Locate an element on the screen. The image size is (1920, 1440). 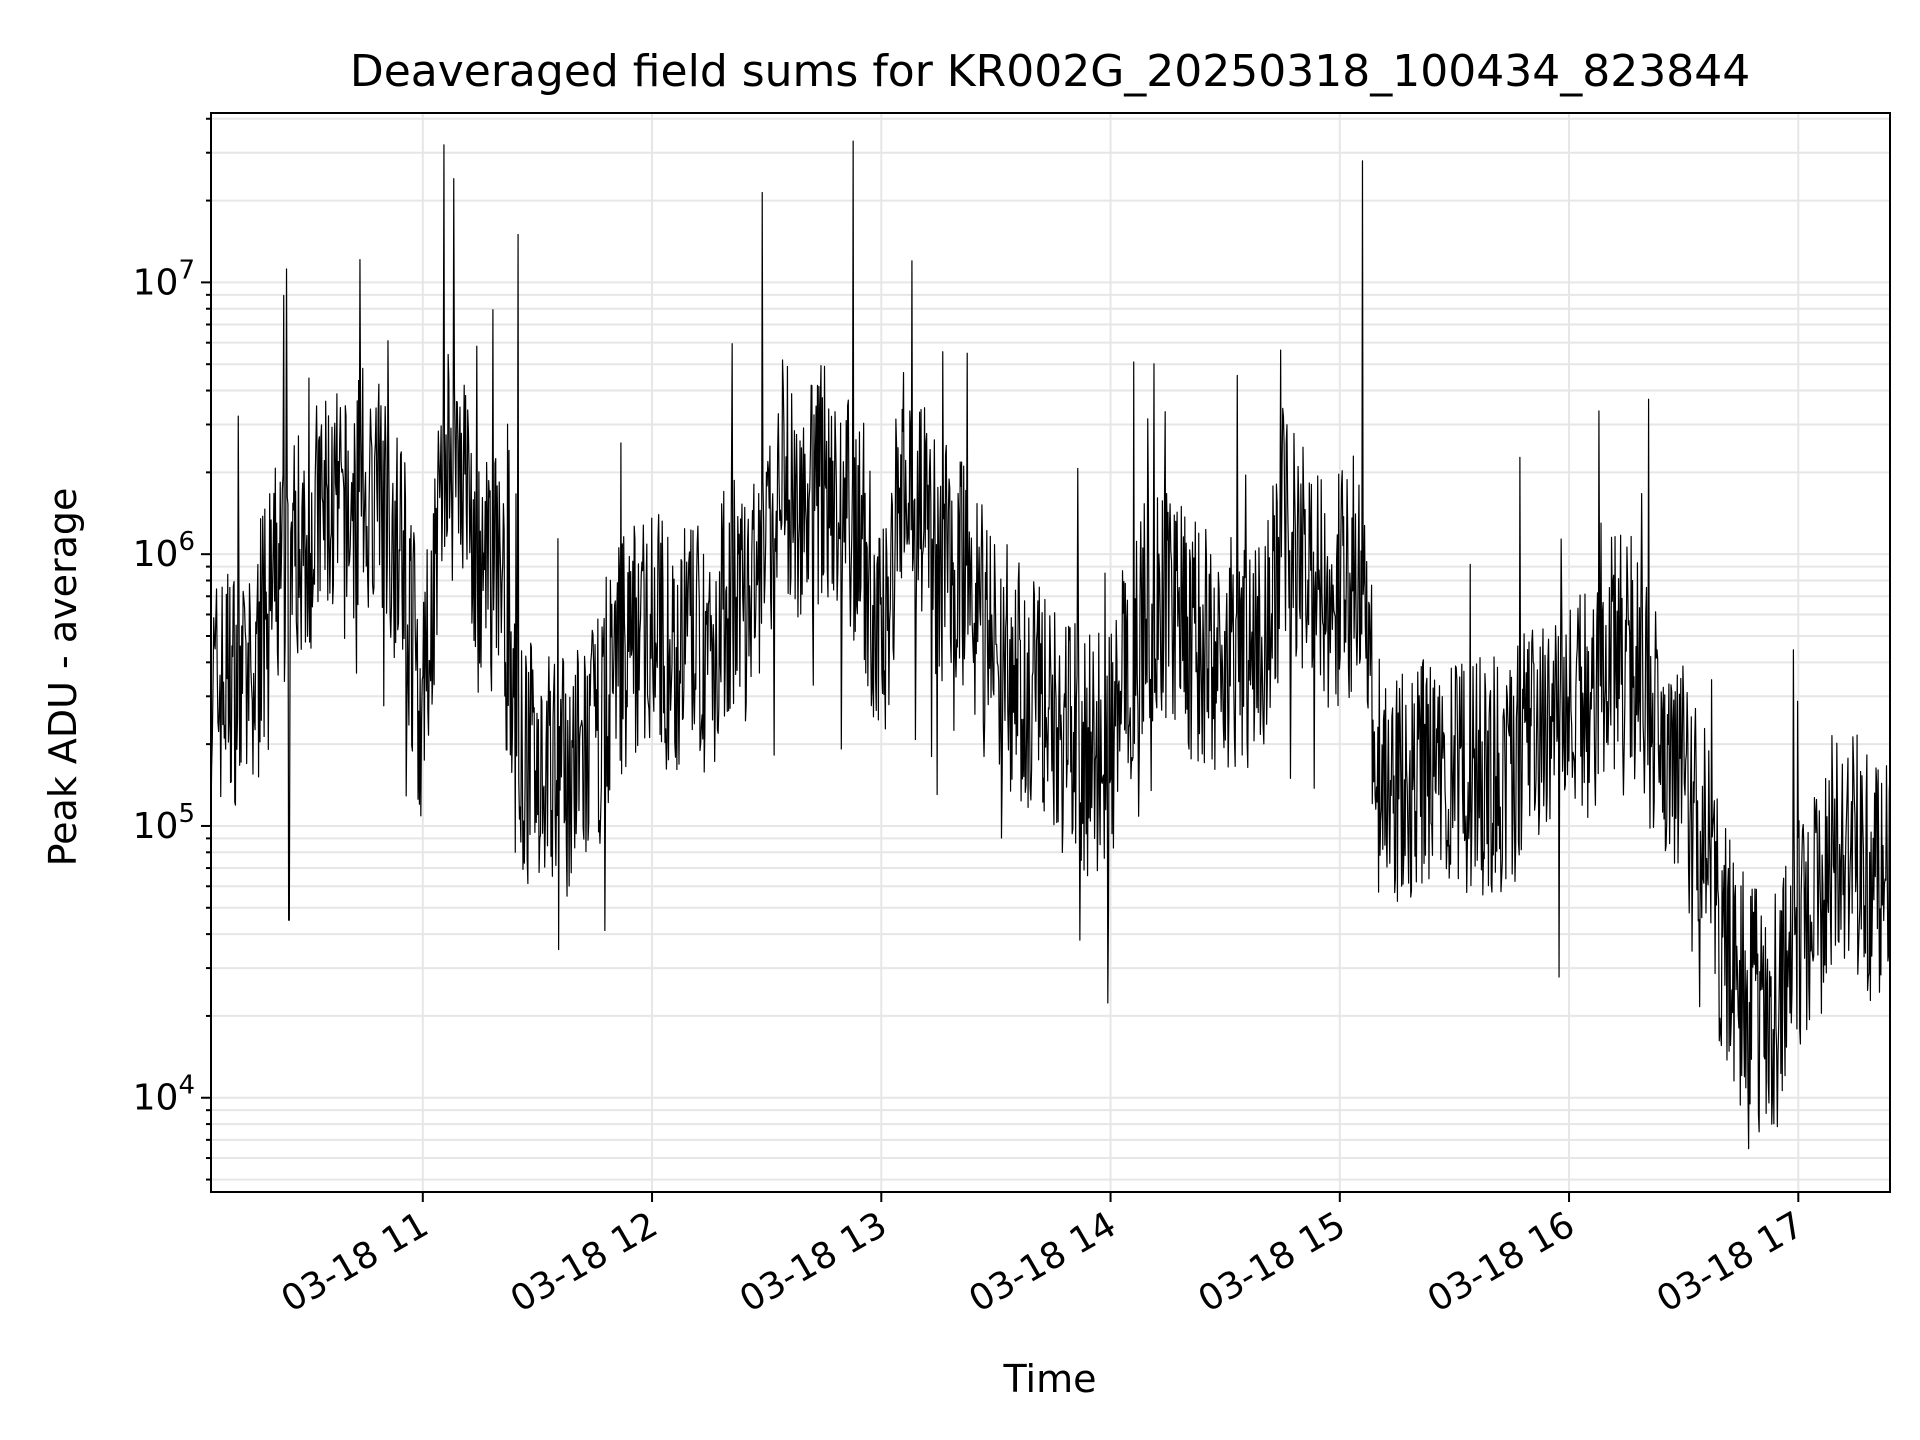
y-tick-label: 10⁵ is located at coordinates (164, 823).